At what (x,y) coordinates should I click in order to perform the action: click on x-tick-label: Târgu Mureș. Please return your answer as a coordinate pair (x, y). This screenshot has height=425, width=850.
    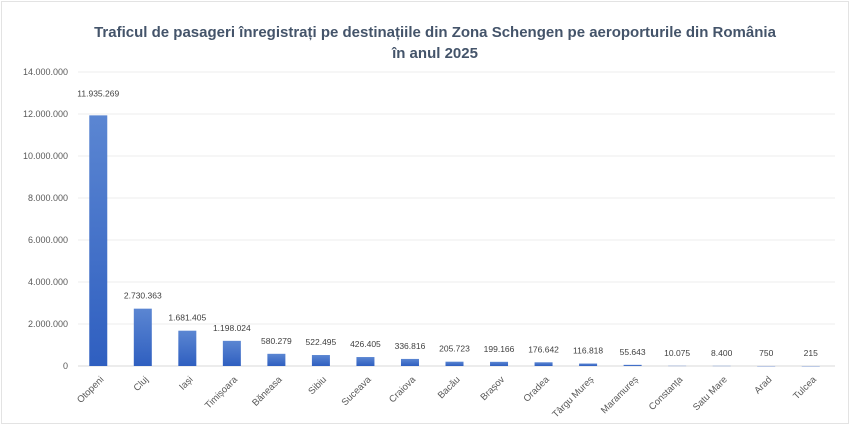
    Looking at the image, I should click on (573, 397).